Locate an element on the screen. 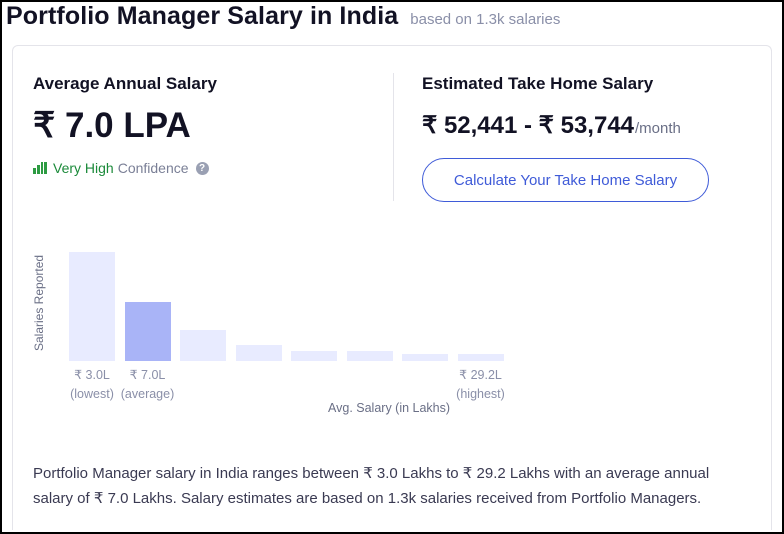  chart-tick-note: (highest) is located at coordinates (480, 394).